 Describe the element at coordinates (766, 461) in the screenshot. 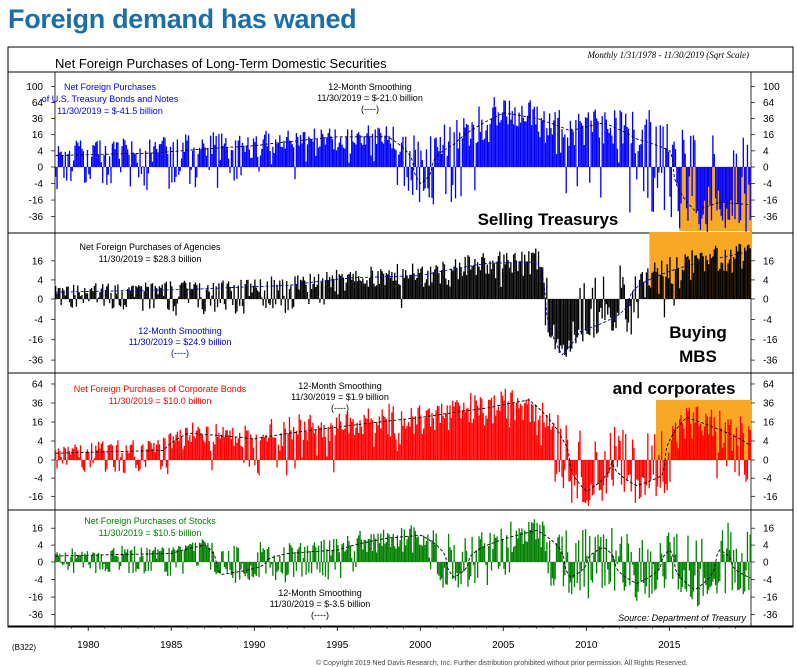

I see `y-tick-label: 0` at that location.